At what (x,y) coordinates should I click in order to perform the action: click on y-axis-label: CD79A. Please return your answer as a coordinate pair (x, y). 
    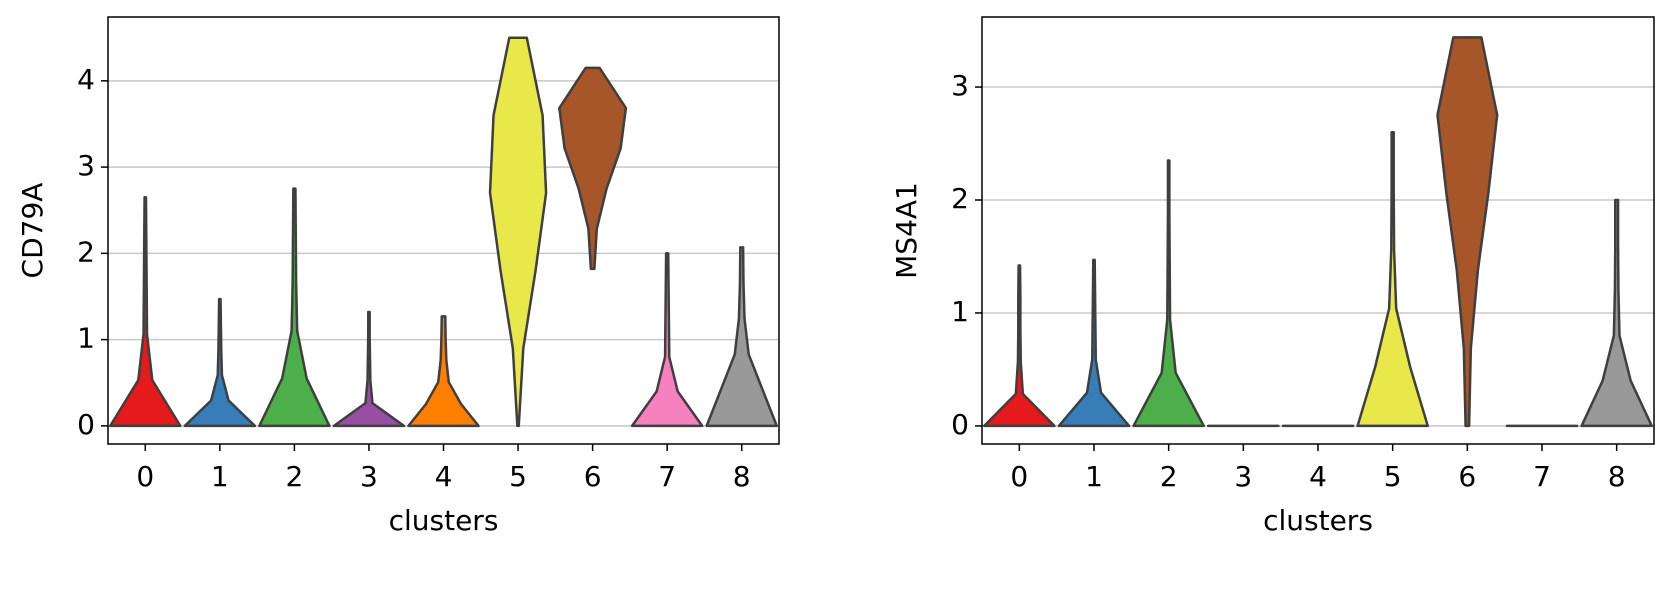
    Looking at the image, I should click on (32, 231).